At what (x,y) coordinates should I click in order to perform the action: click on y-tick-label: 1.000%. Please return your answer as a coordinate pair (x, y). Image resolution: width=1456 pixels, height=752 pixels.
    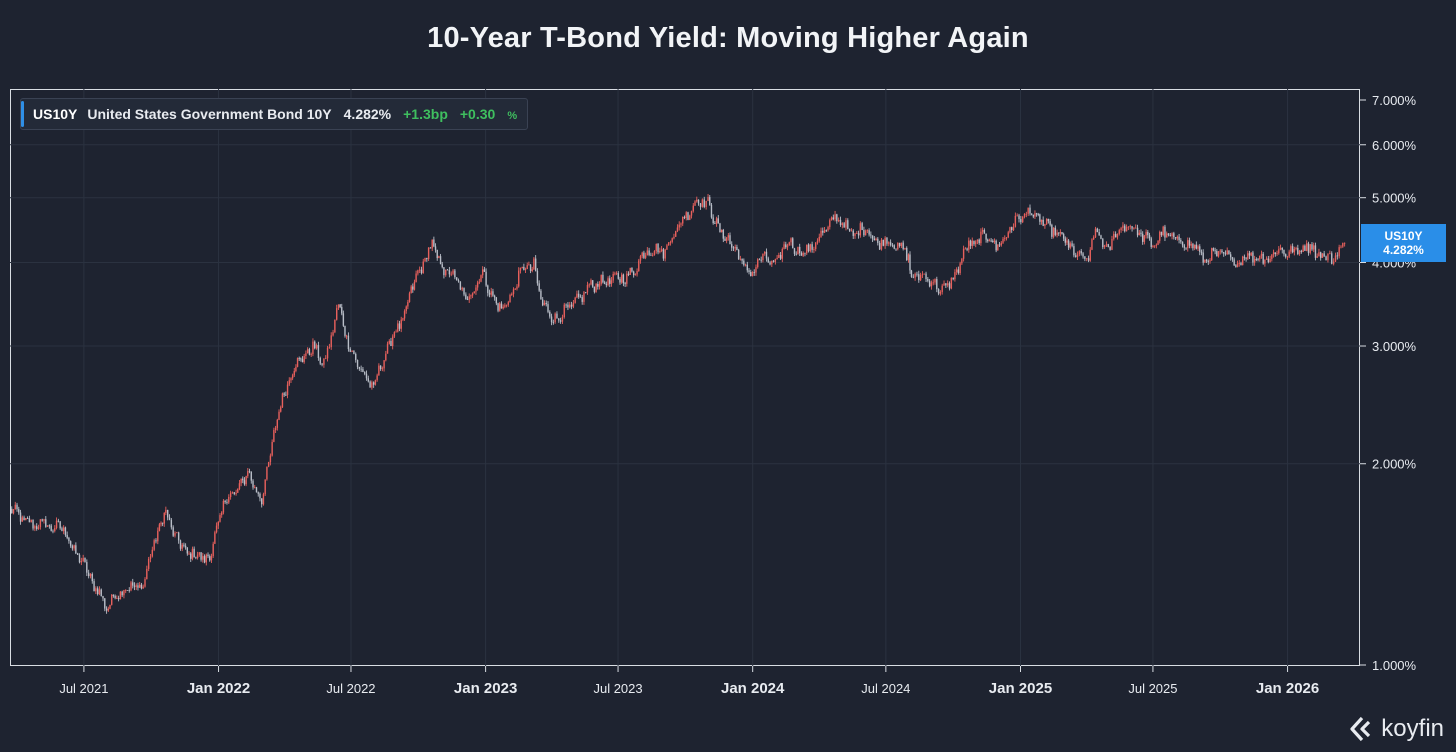
    Looking at the image, I should click on (1394, 665).